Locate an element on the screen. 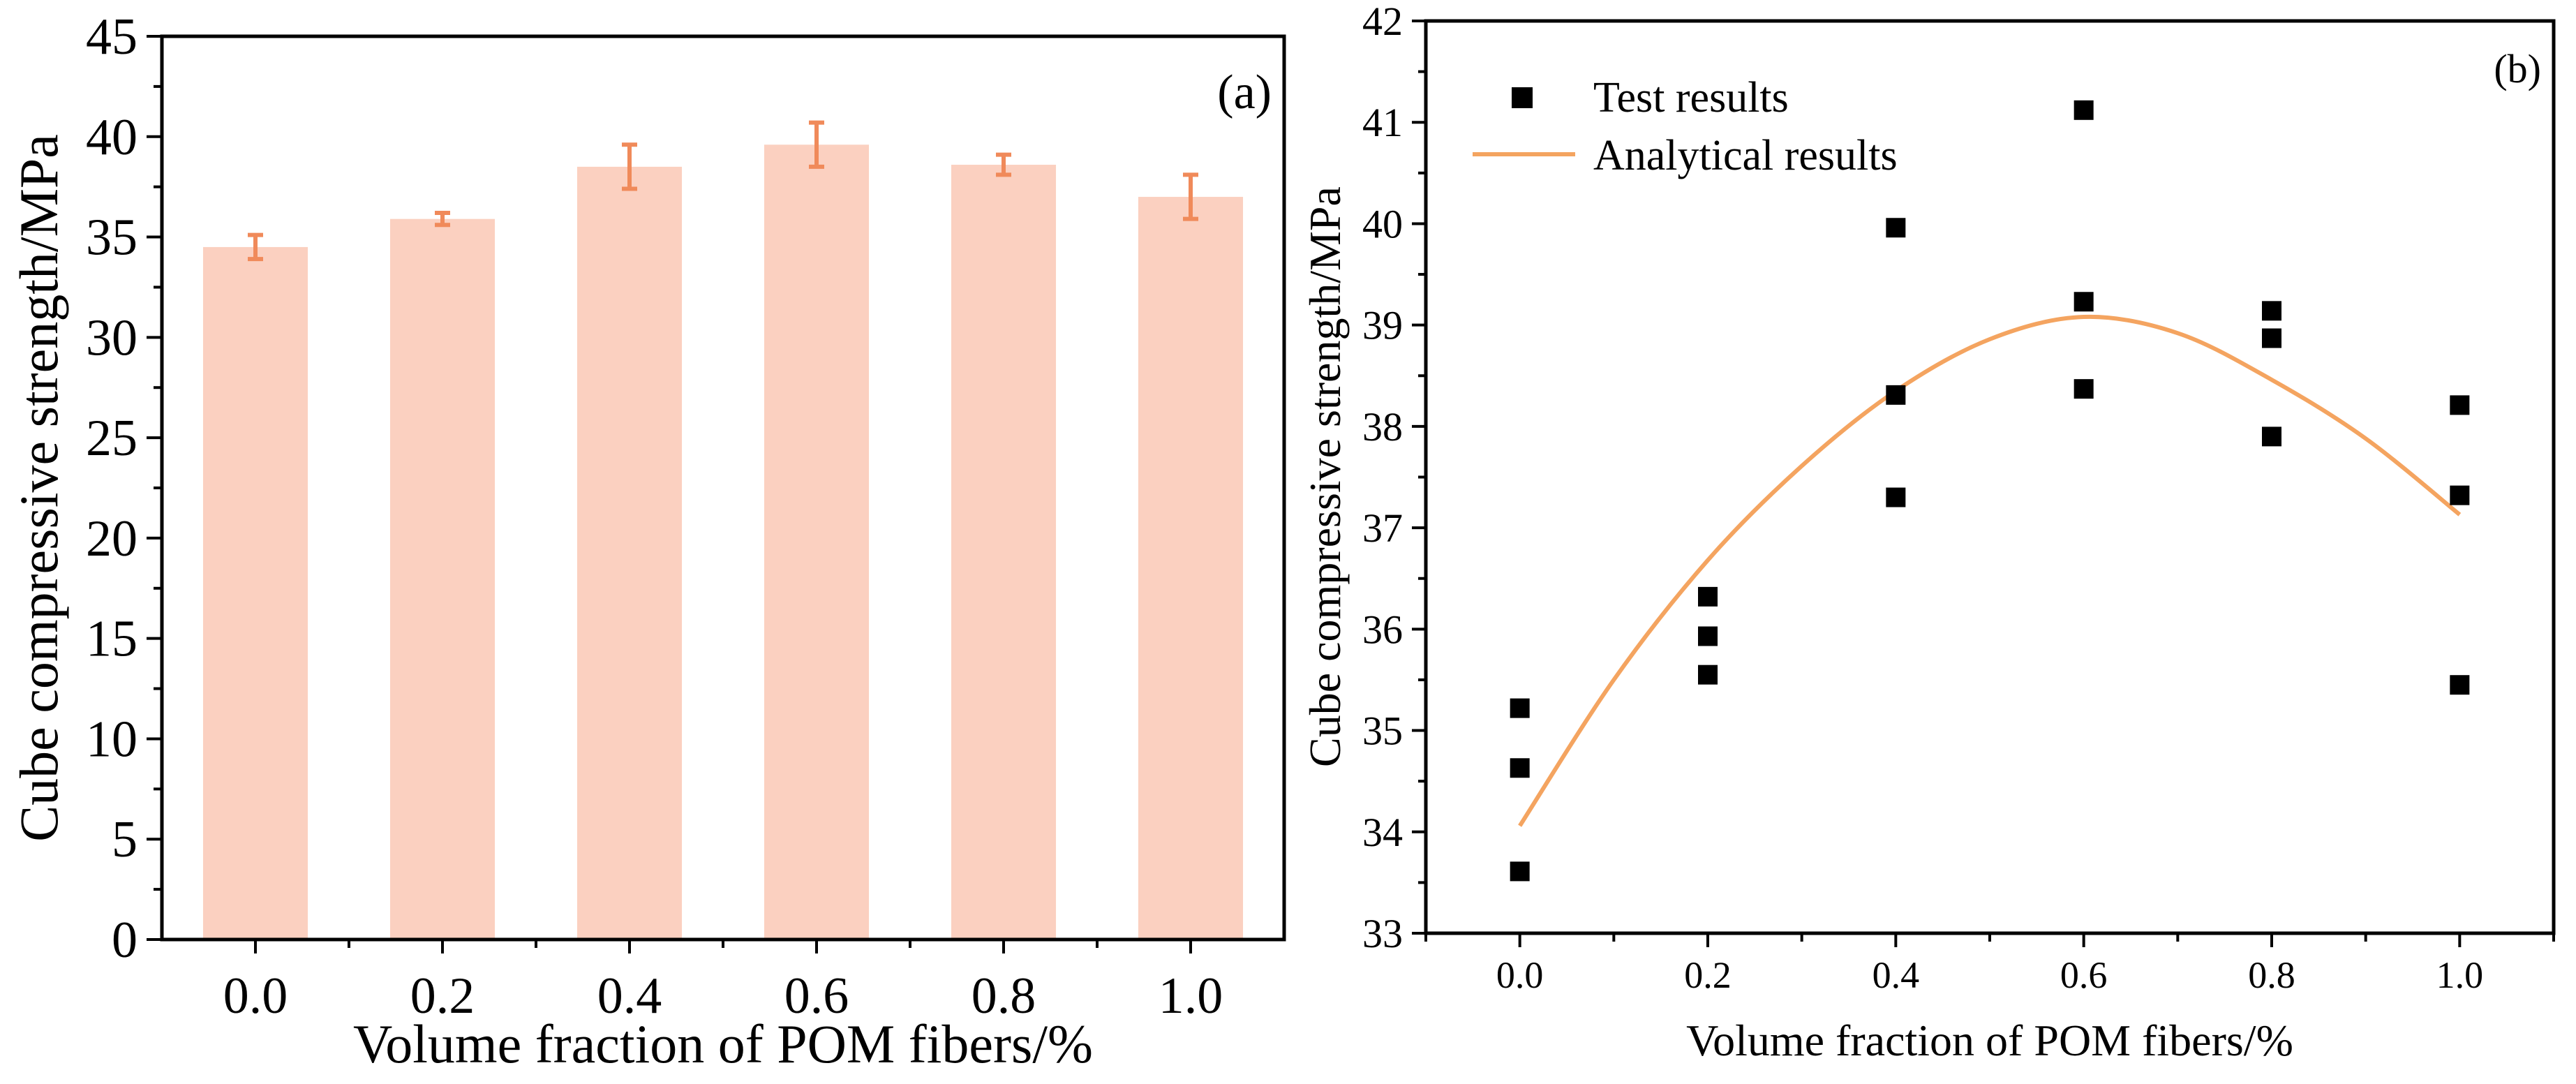  y-tick-label: 33 is located at coordinates (1382, 933).